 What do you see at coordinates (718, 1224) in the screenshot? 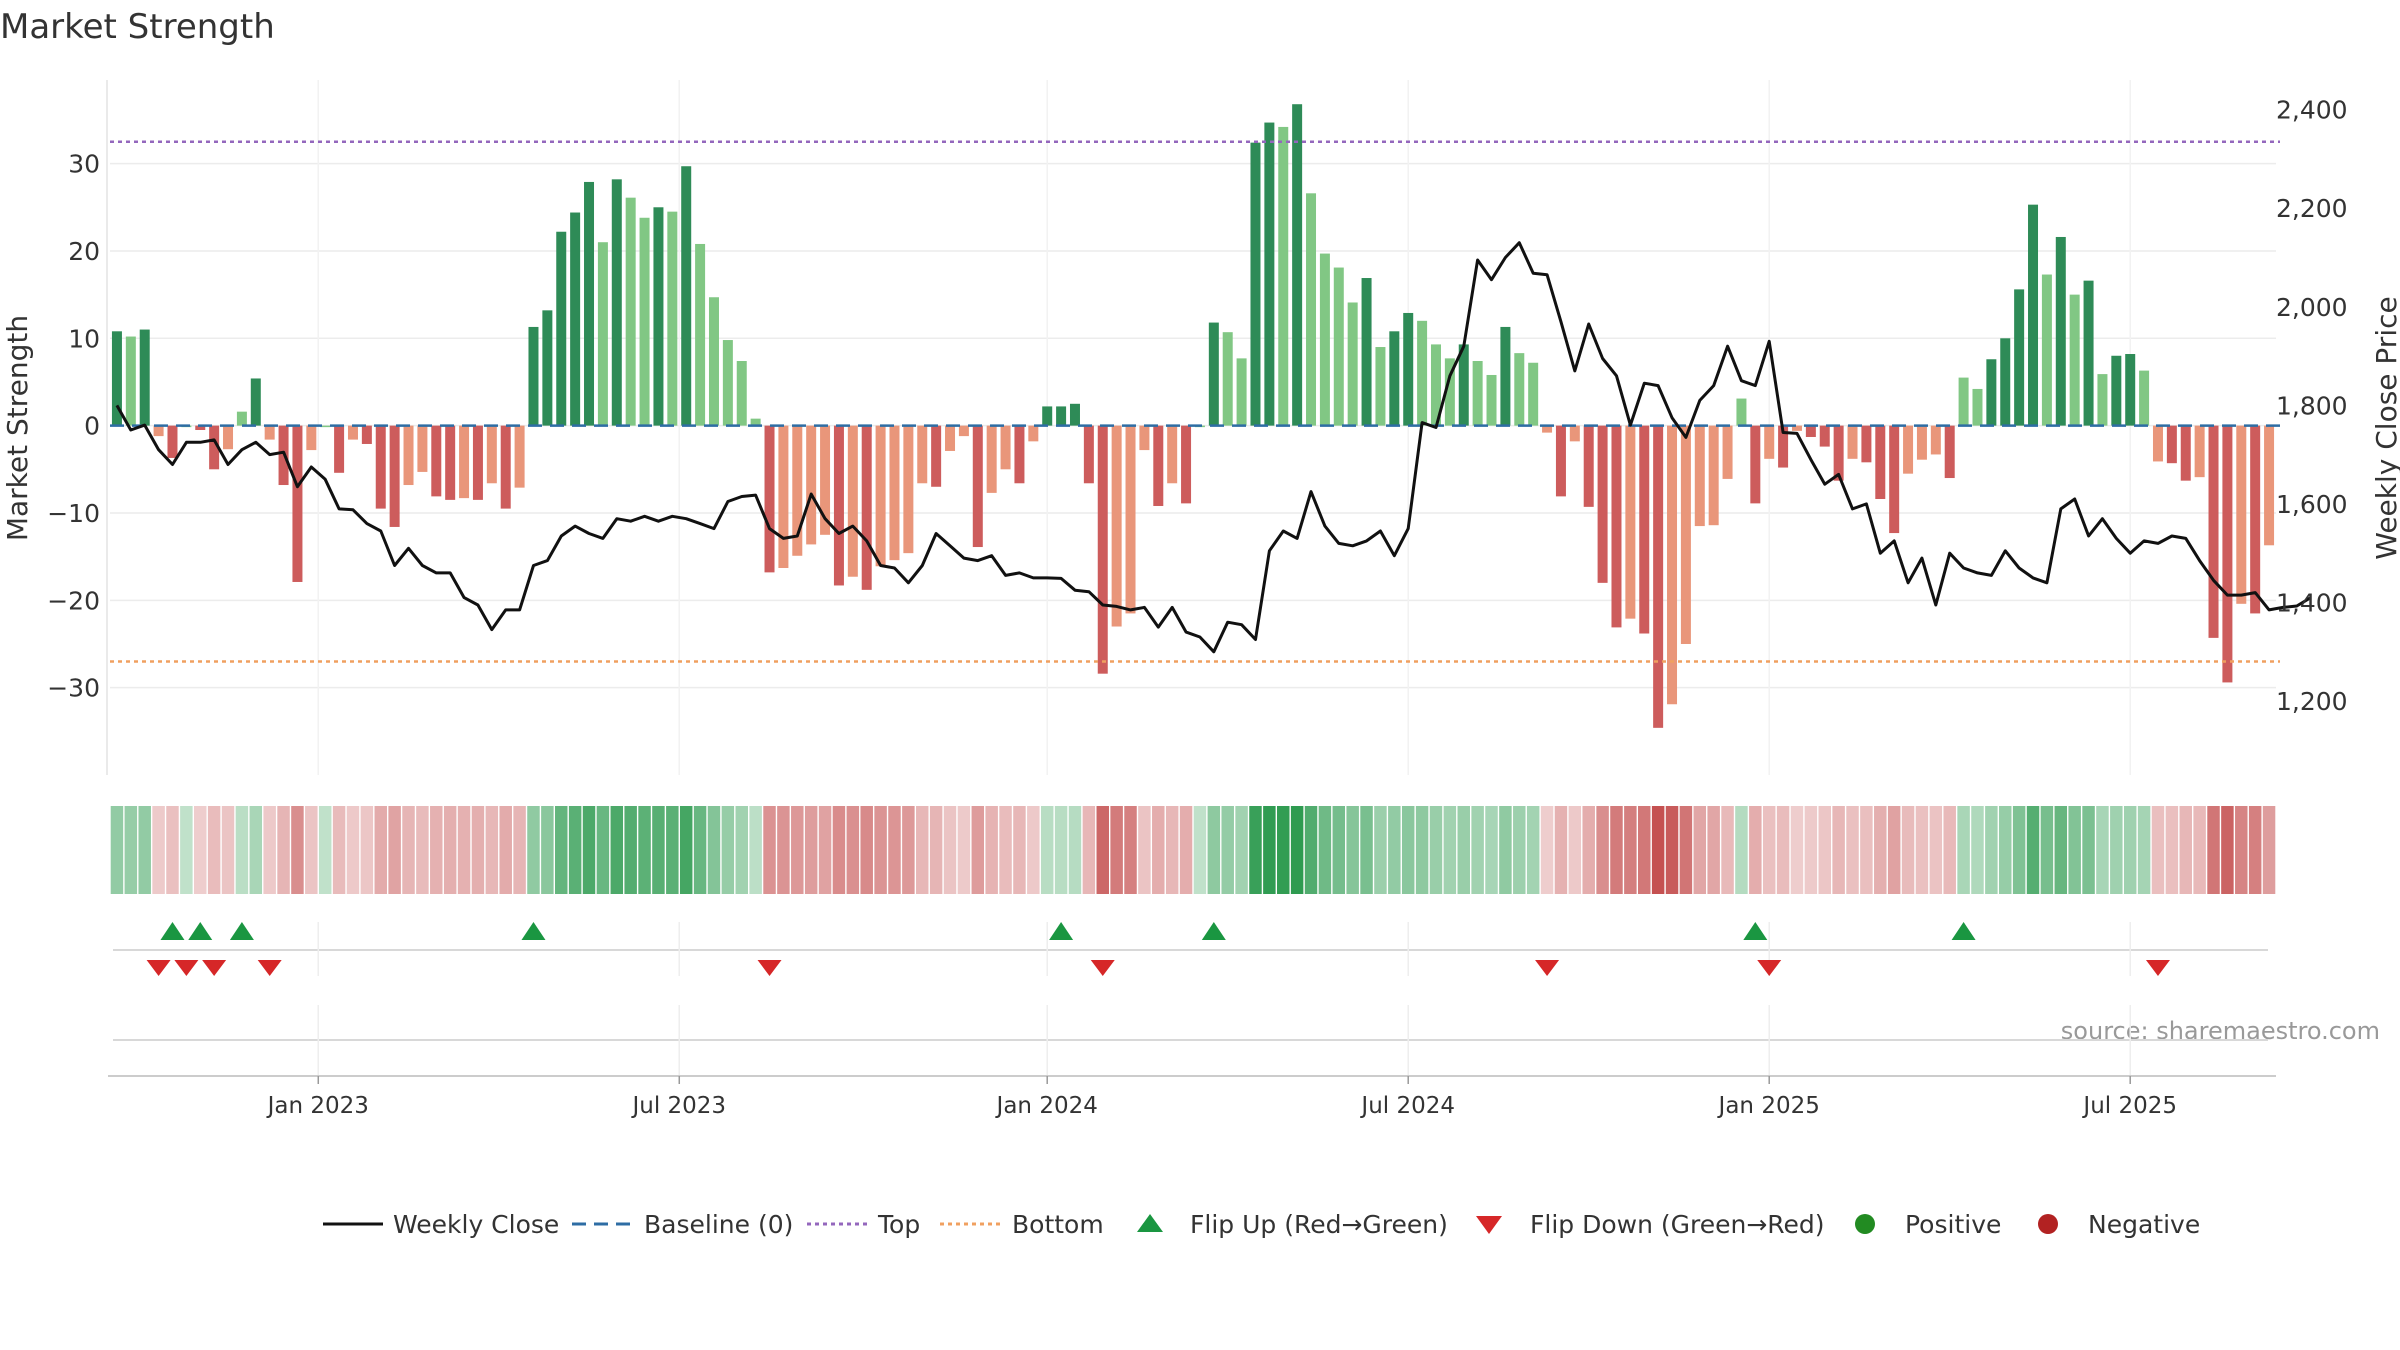
I see `legend-baseline-label: Baseline (0)` at bounding box center [718, 1224].